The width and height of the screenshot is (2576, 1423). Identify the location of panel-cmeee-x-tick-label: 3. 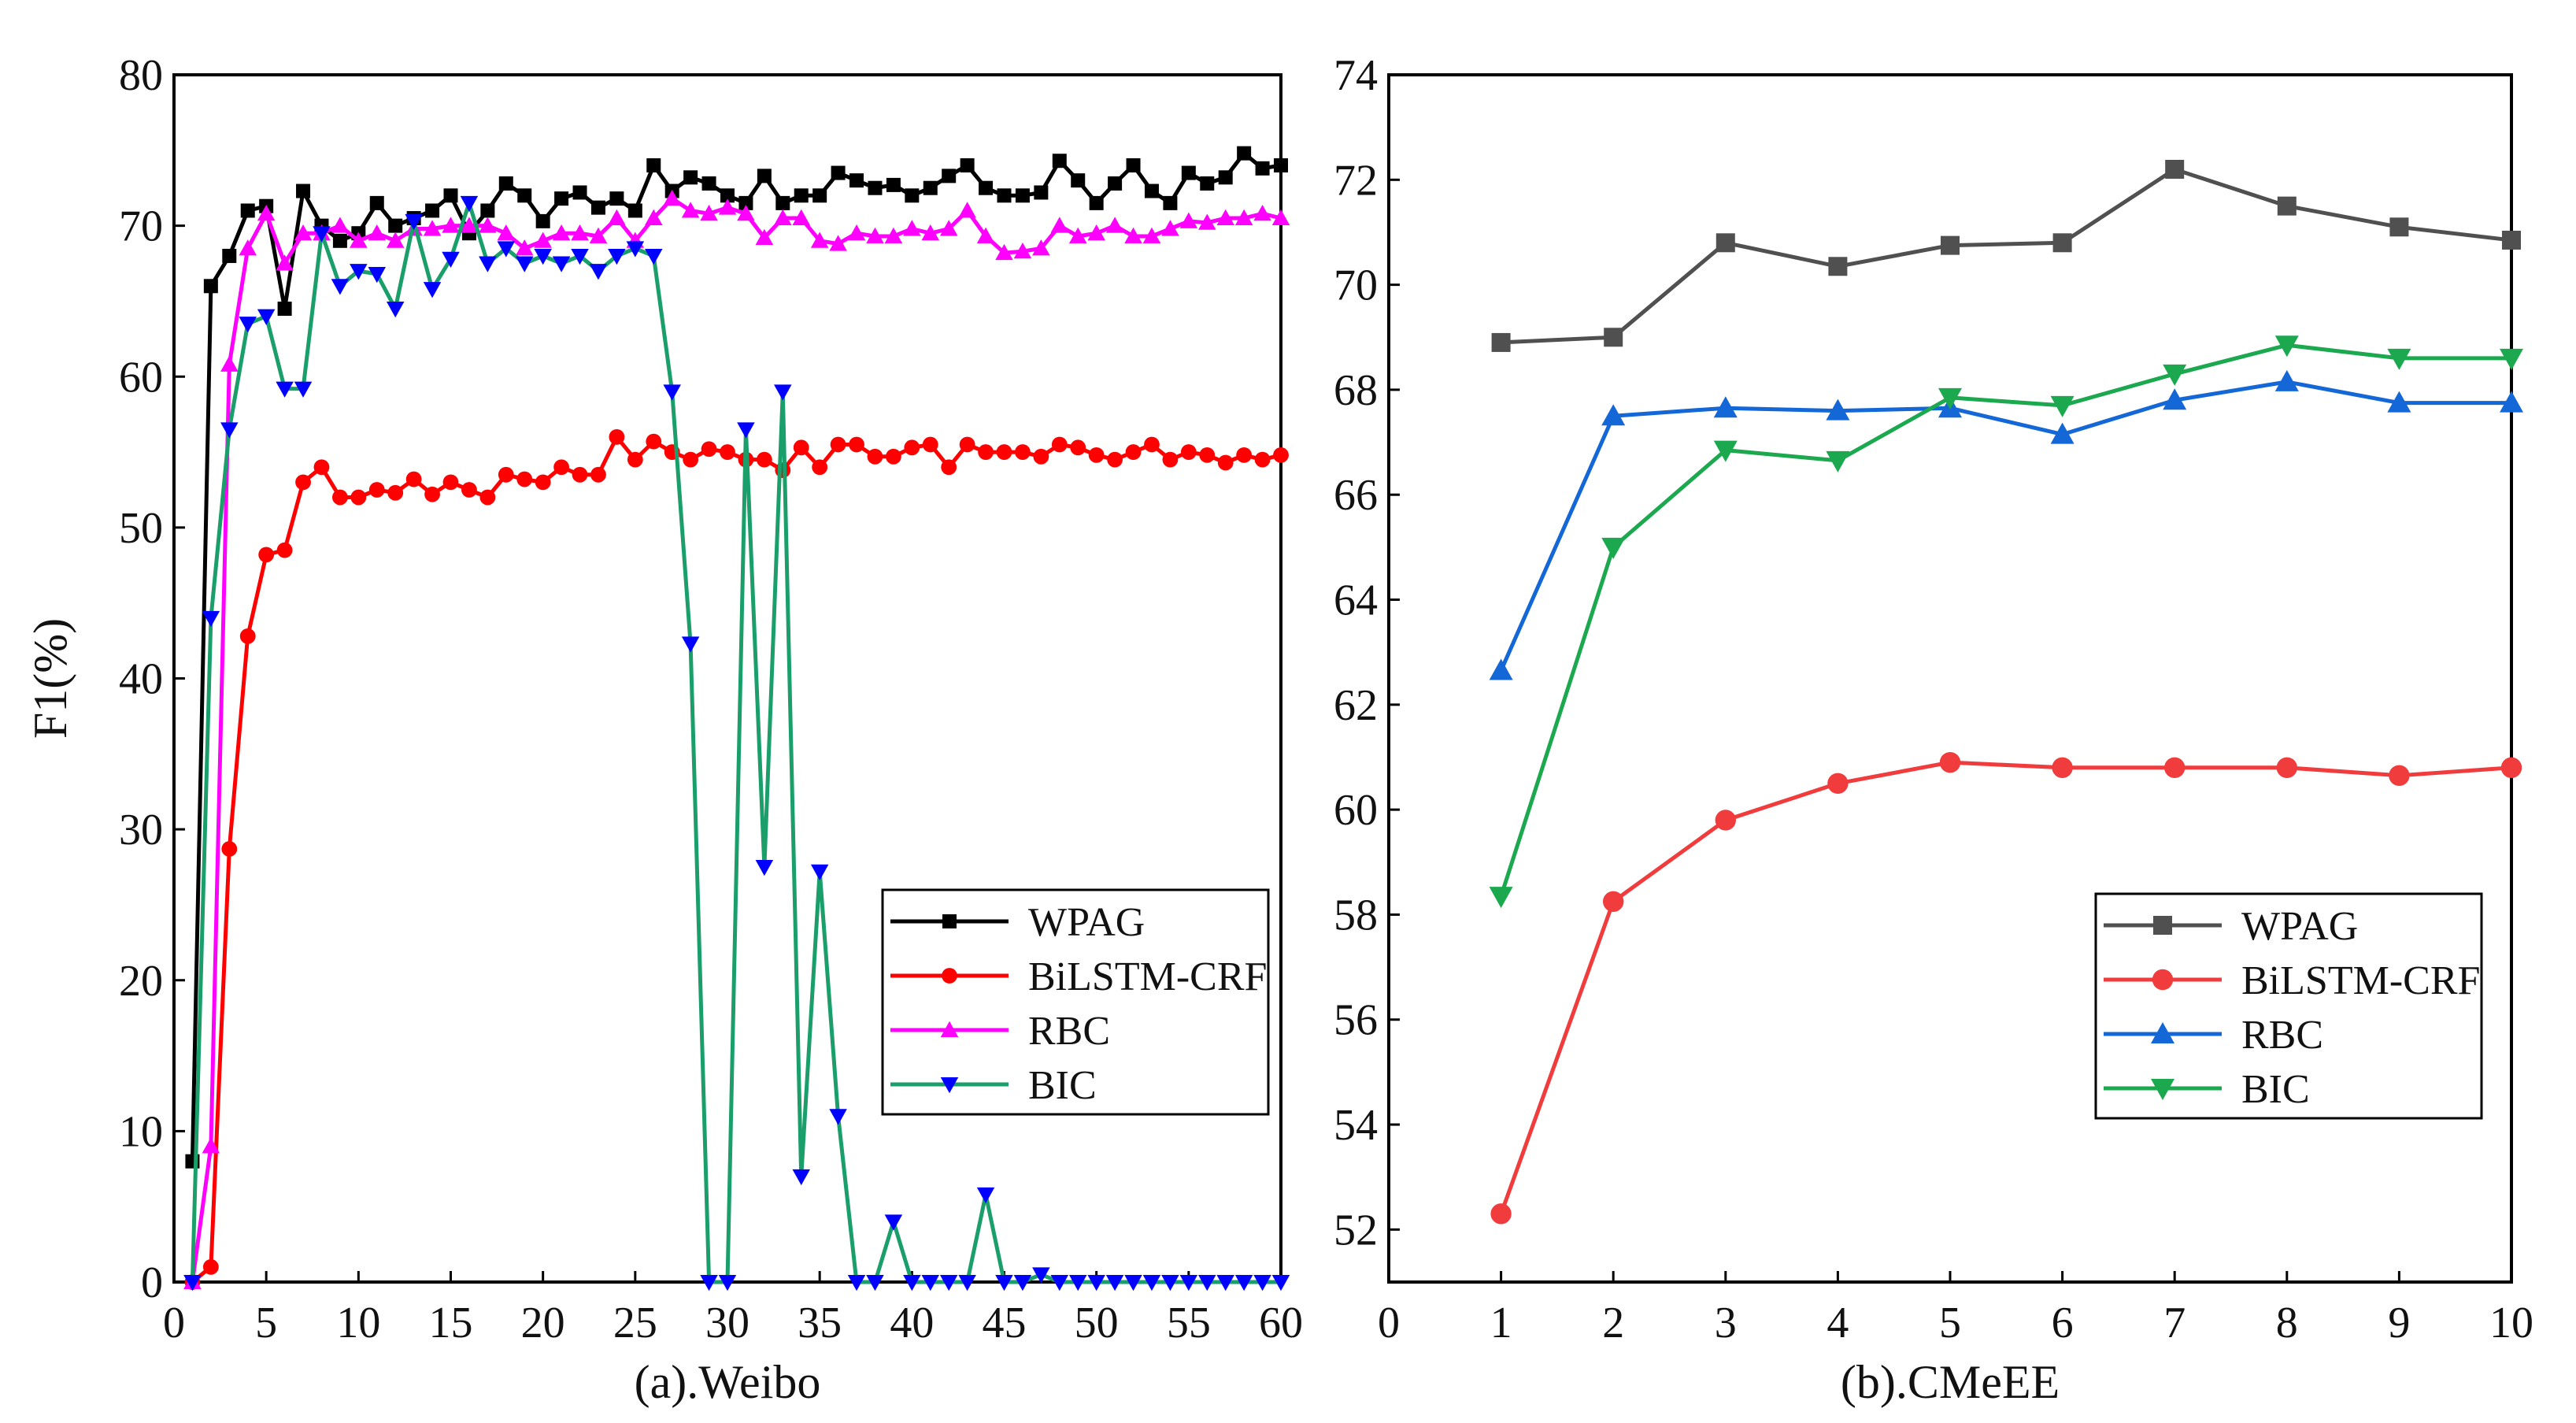
(1726, 1323).